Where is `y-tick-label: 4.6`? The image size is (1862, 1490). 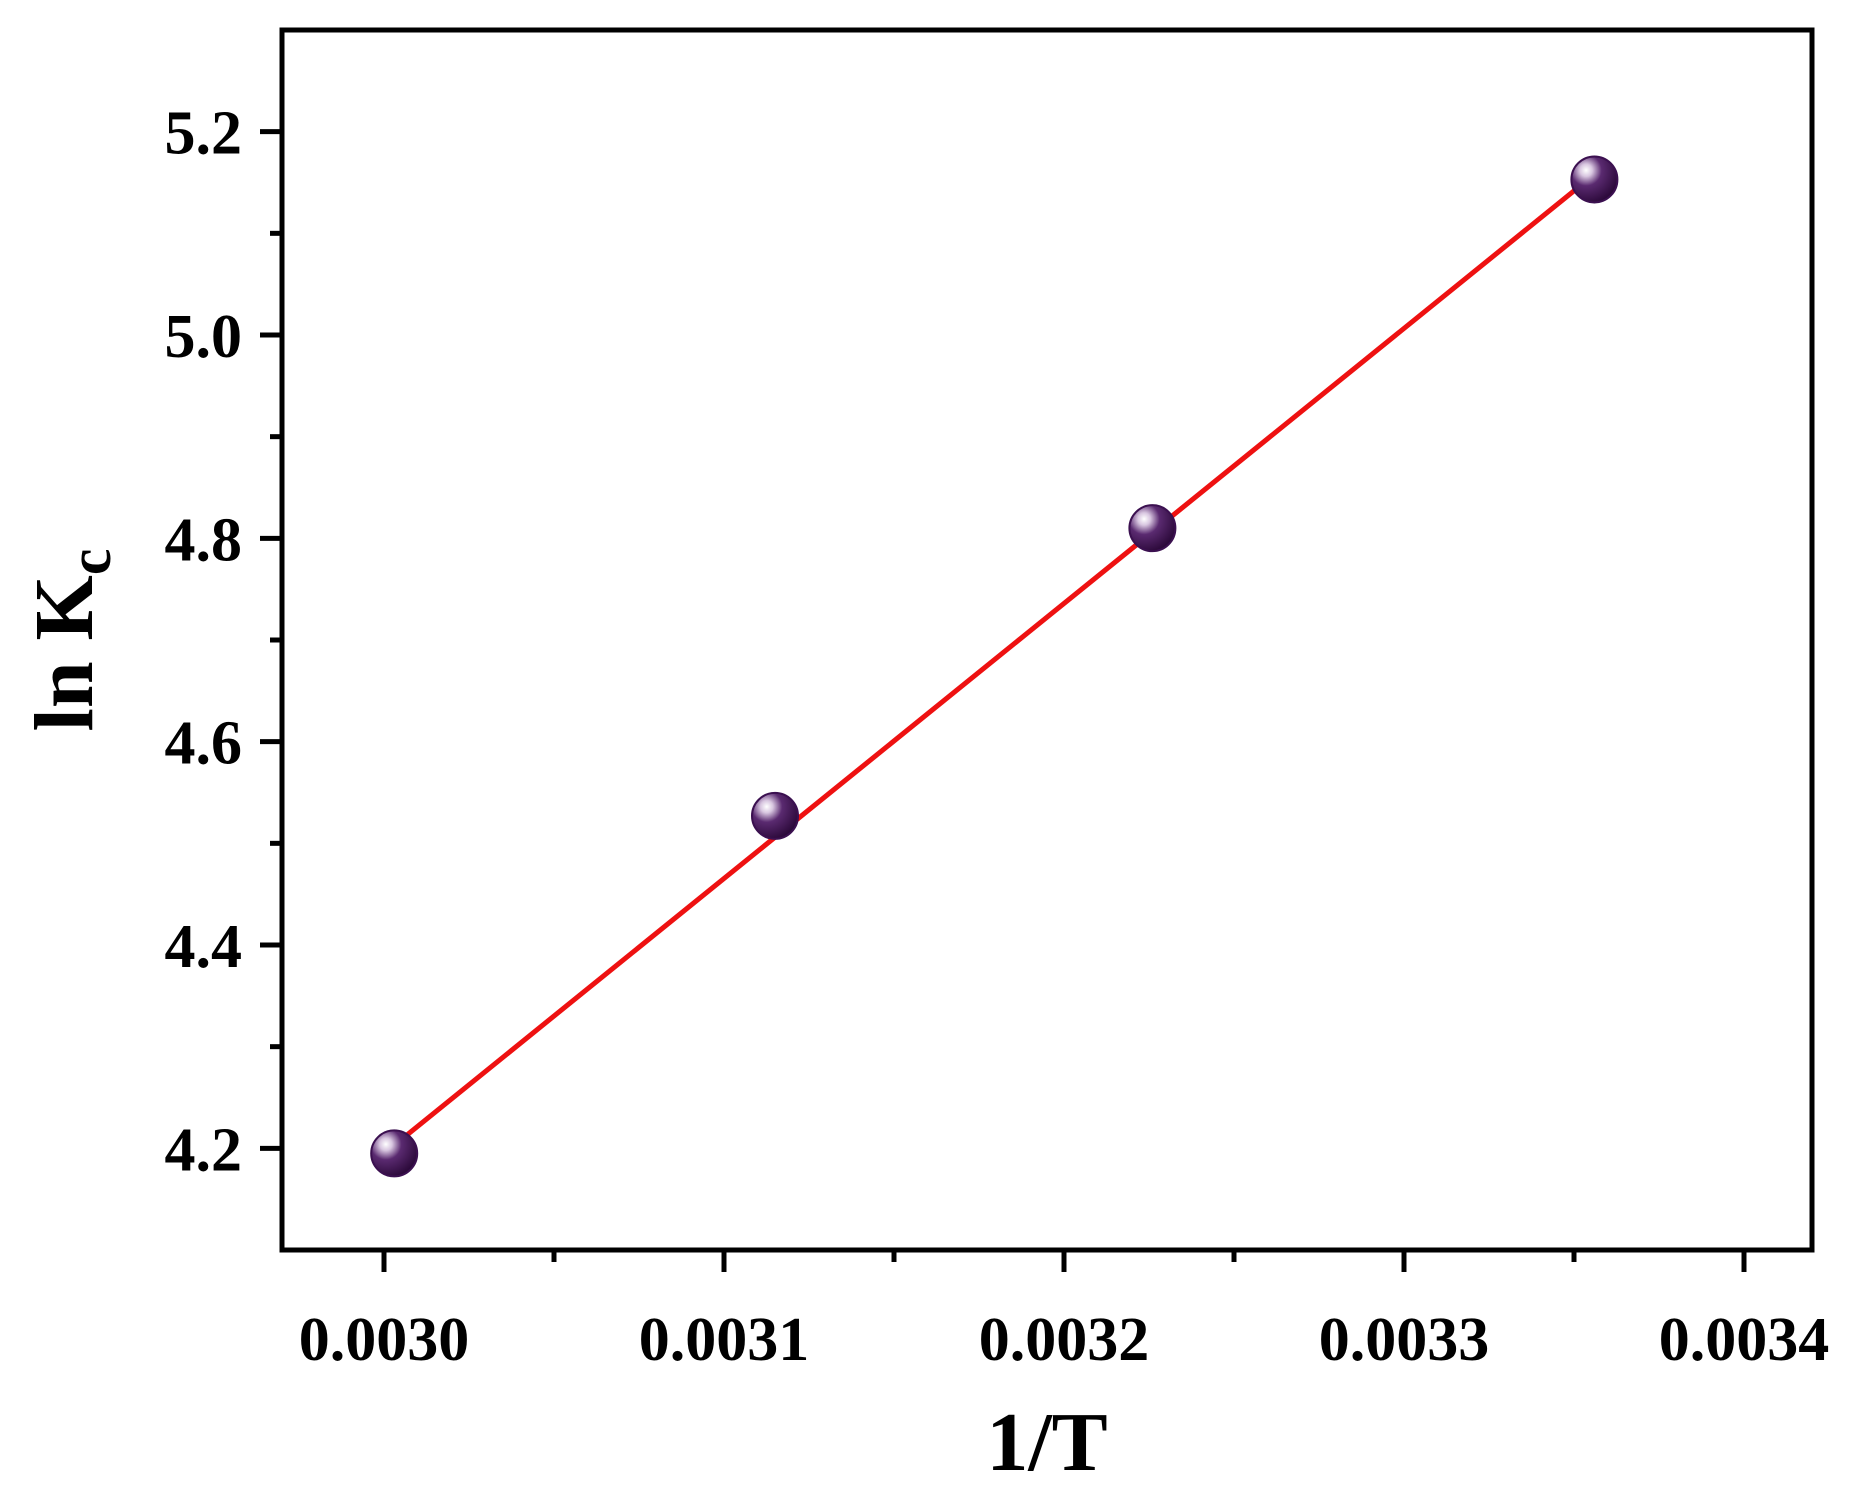 y-tick-label: 4.6 is located at coordinates (204, 744).